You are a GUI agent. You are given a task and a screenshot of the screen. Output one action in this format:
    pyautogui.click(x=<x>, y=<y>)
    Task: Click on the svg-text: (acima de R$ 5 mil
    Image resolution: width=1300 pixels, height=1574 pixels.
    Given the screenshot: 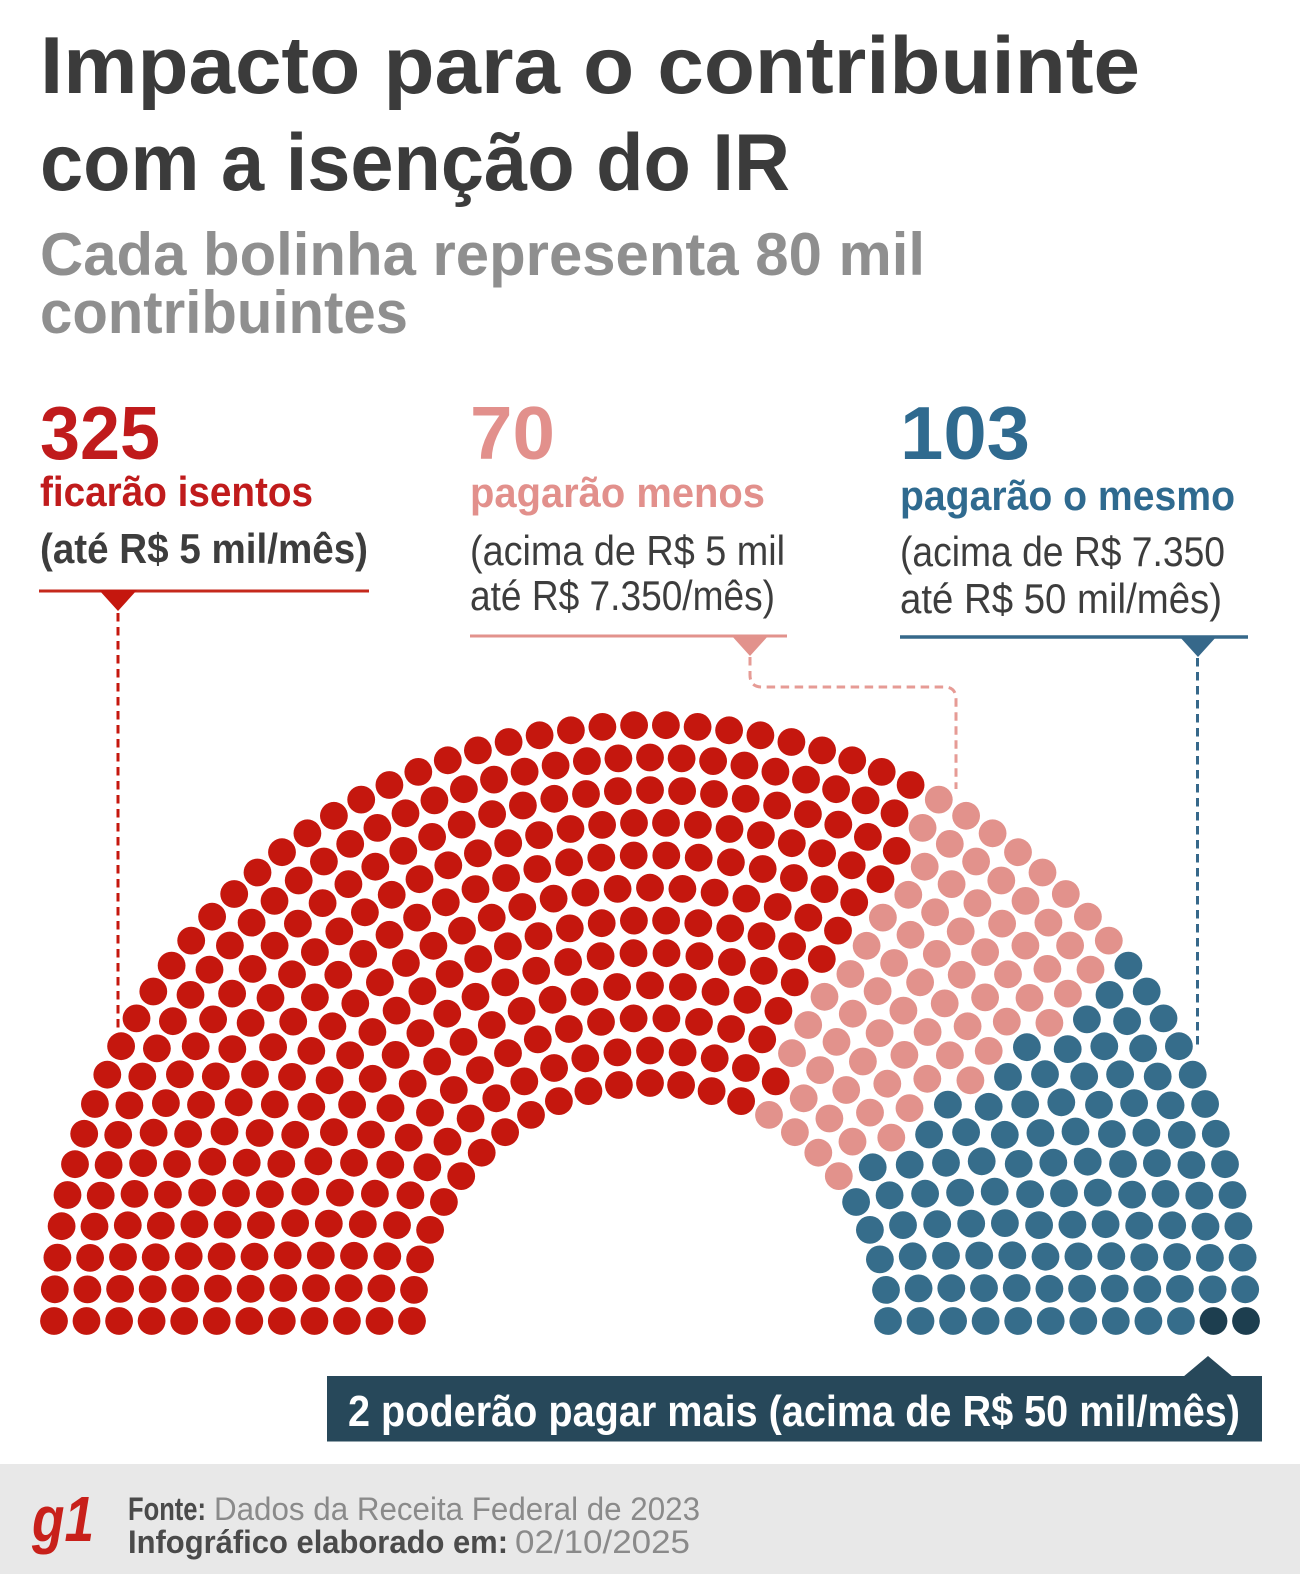 What is the action you would take?
    pyautogui.click(x=627, y=550)
    